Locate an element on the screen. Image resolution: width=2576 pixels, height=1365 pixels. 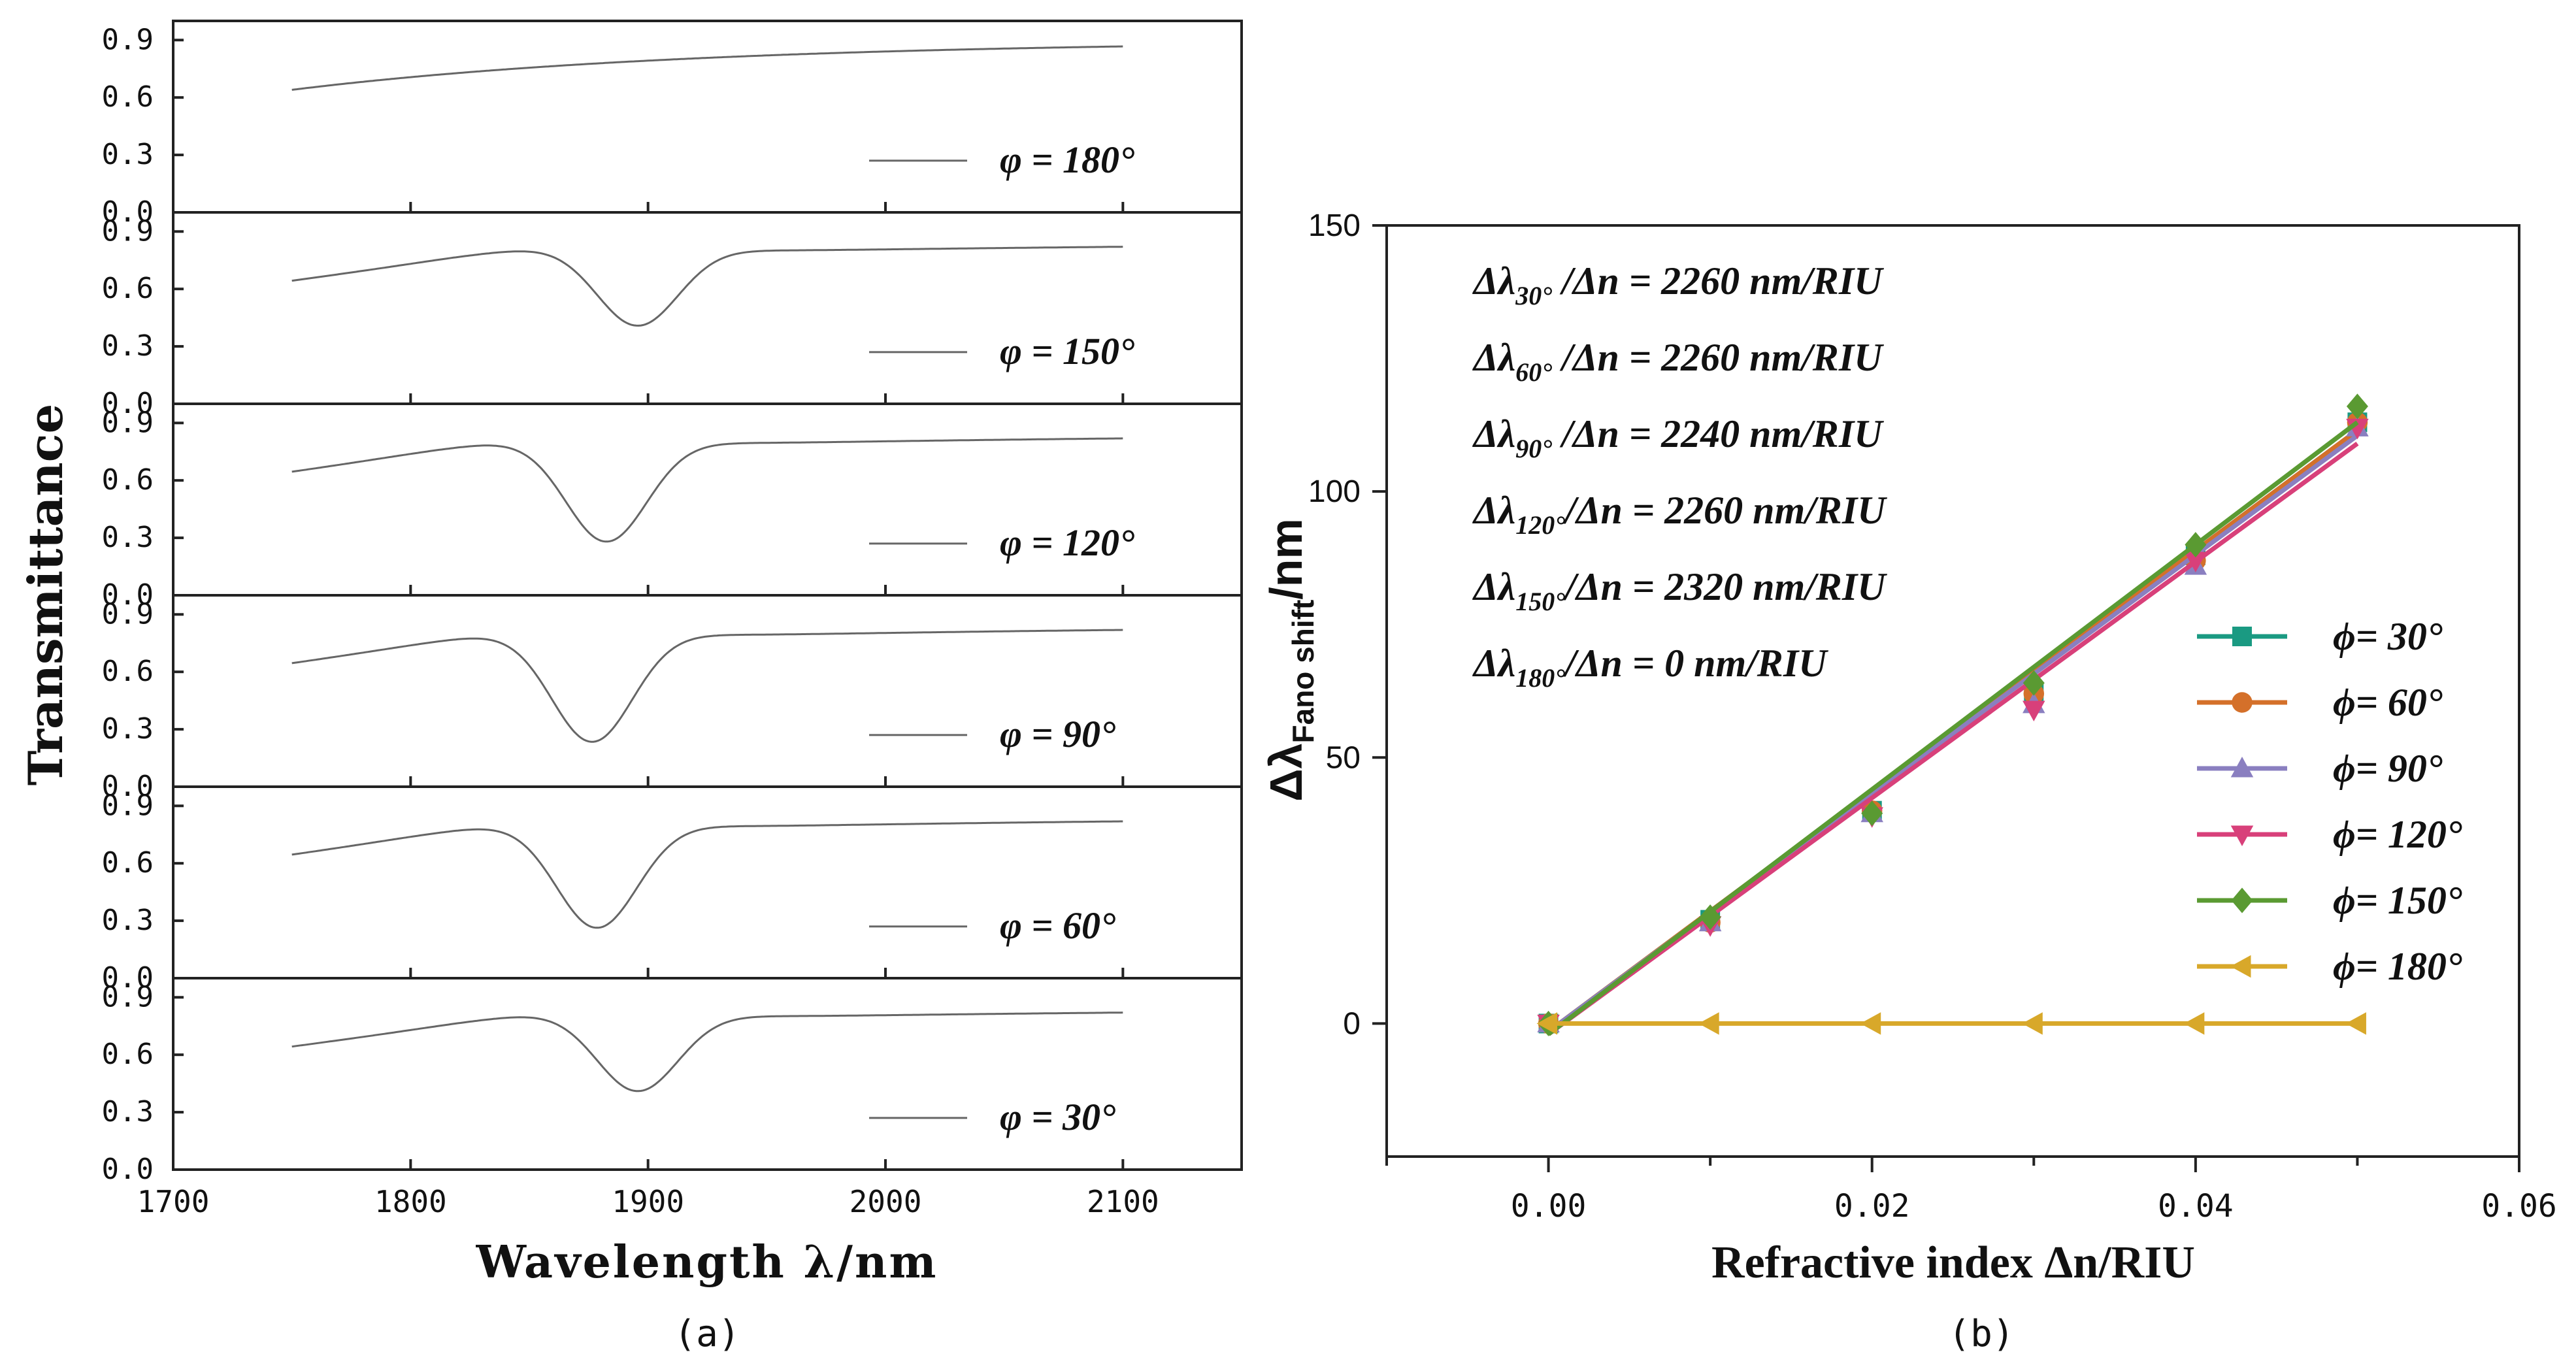
x-axis-label: Refractive index Δn/RIU is located at coordinates (1953, 1263).